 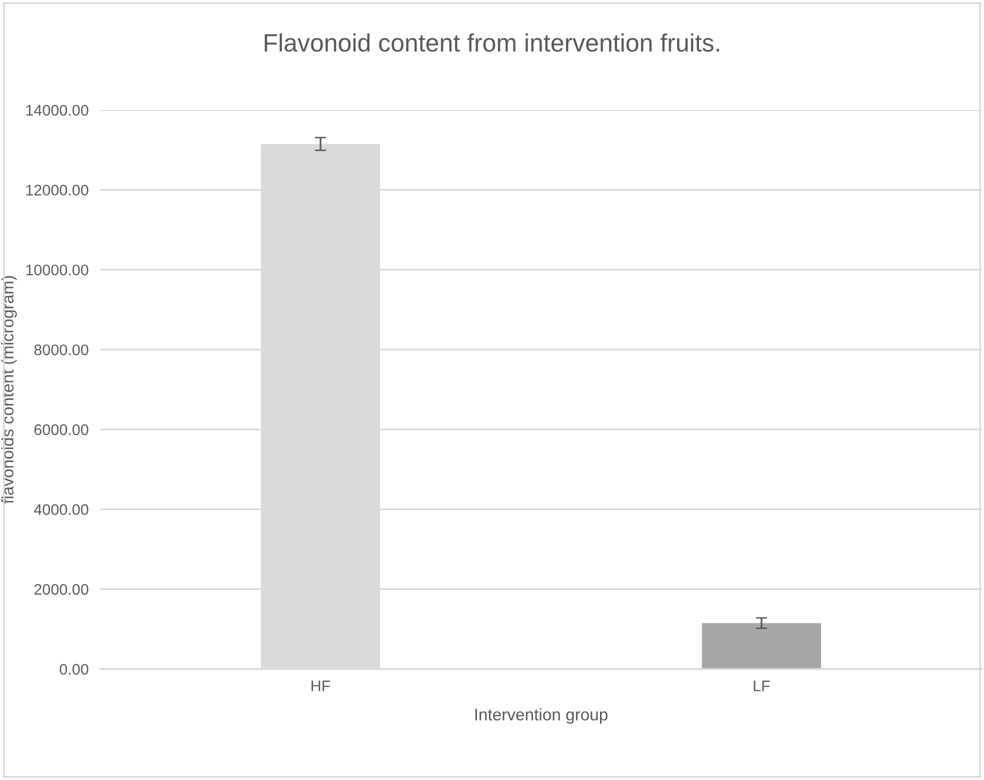 What do you see at coordinates (61, 350) in the screenshot?
I see `y-tick-label: 8000.00` at bounding box center [61, 350].